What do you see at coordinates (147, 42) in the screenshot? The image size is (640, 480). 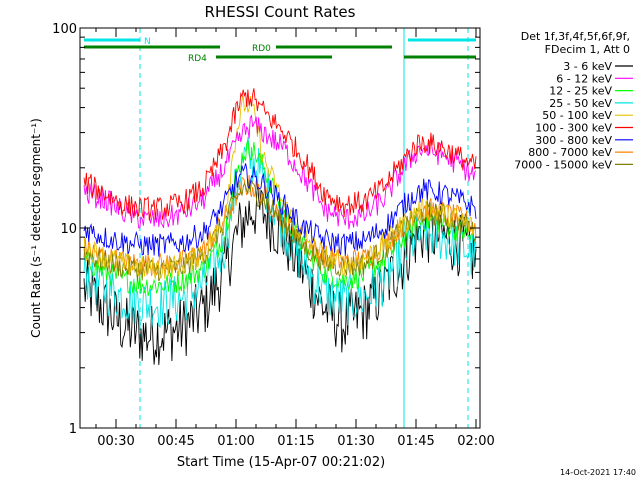 I see `flag-label-n: N` at bounding box center [147, 42].